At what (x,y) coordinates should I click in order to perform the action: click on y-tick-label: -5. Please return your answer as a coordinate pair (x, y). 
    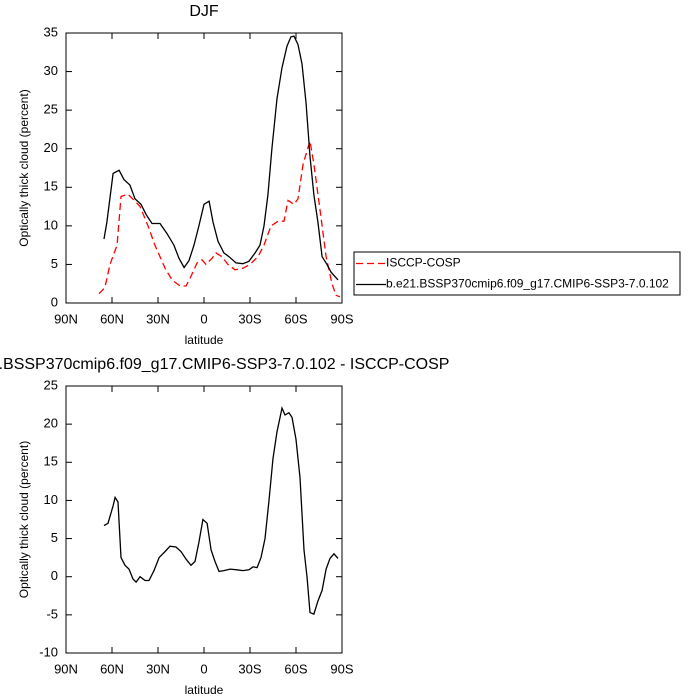
    Looking at the image, I should click on (52, 613).